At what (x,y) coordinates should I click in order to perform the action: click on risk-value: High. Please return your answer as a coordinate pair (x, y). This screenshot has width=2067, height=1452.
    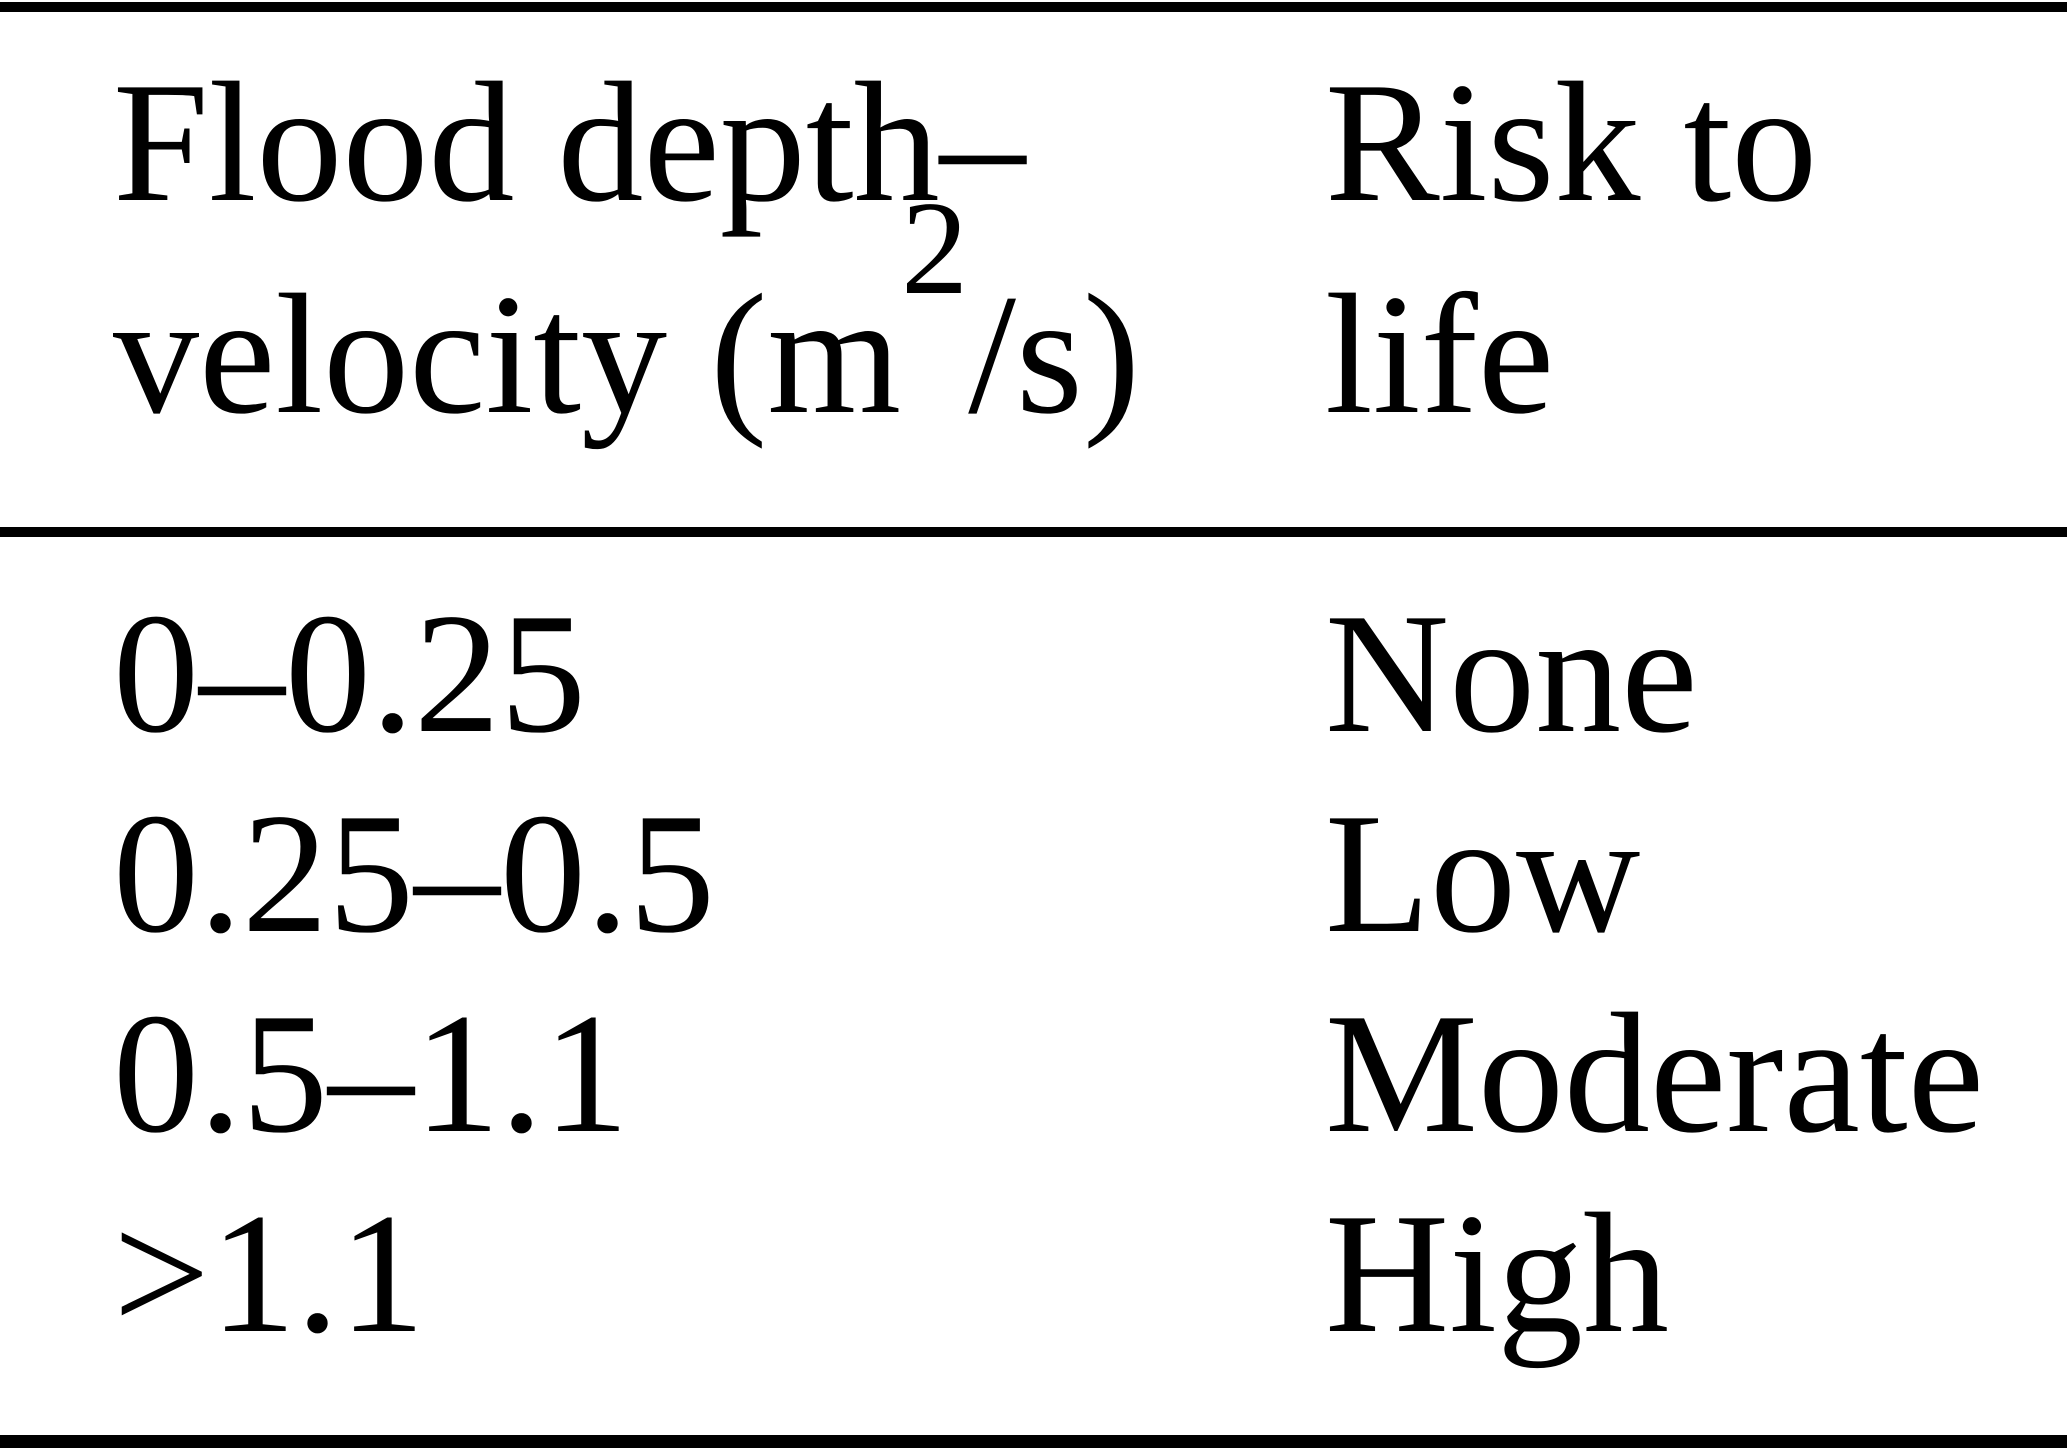
    Looking at the image, I should click on (1497, 1274).